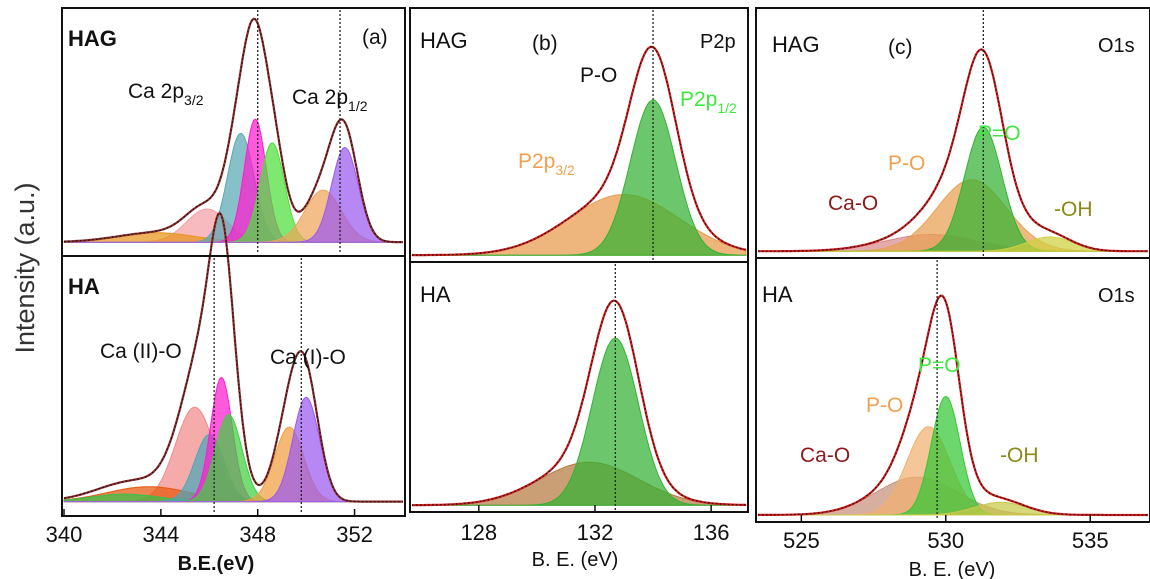  I want to click on x-tick-label: 344, so click(160, 534).